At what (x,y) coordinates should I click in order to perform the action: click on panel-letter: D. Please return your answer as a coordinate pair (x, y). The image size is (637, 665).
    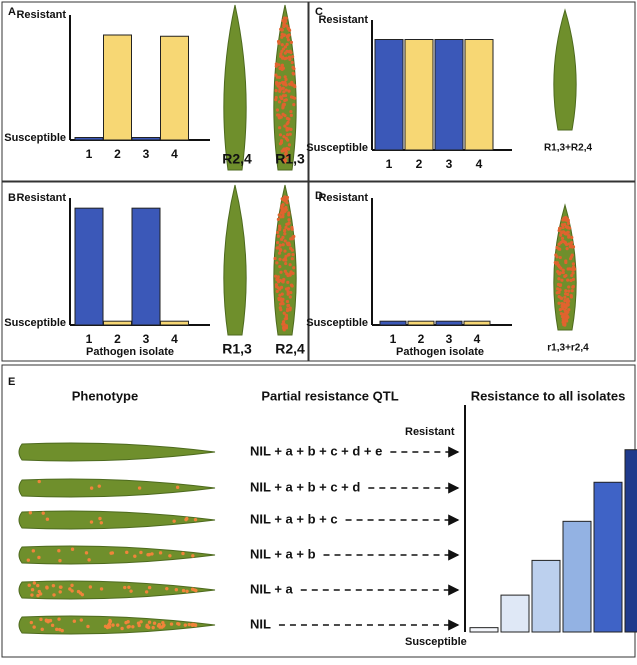
    Looking at the image, I should click on (319, 196).